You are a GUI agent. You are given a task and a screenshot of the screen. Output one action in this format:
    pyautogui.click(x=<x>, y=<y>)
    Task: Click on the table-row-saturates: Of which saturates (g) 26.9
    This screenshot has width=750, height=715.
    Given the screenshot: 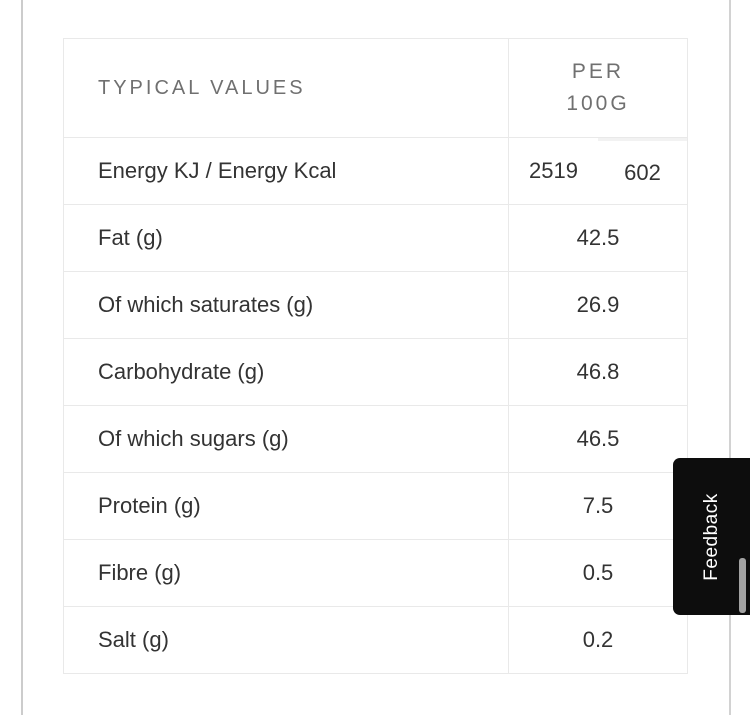 What is the action you would take?
    pyautogui.click(x=375, y=304)
    